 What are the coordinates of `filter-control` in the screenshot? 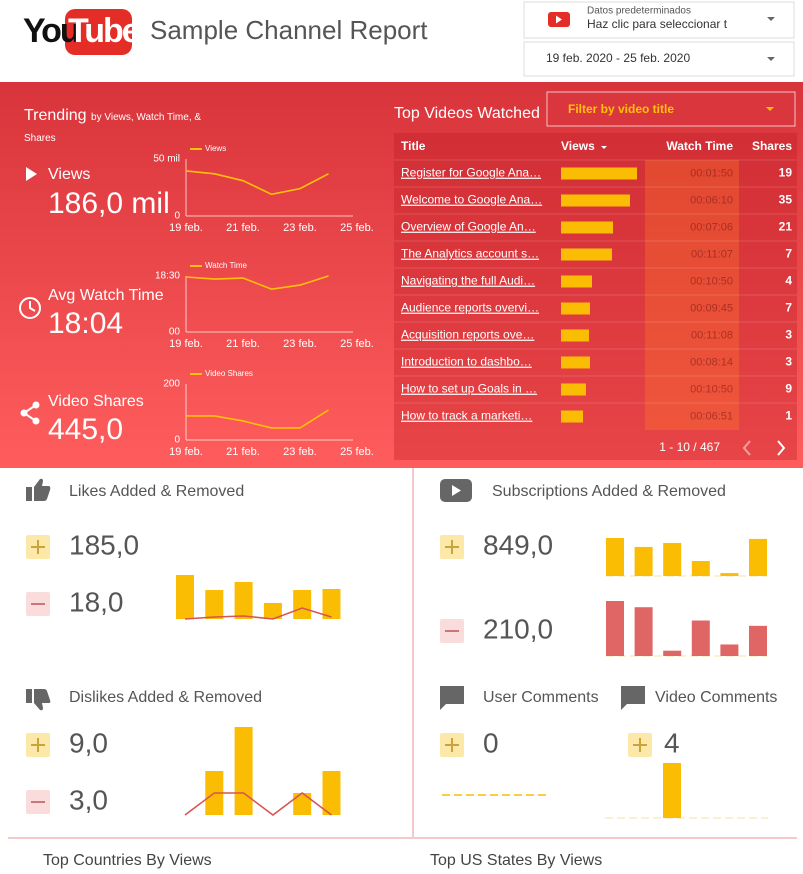 It's located at (671, 109).